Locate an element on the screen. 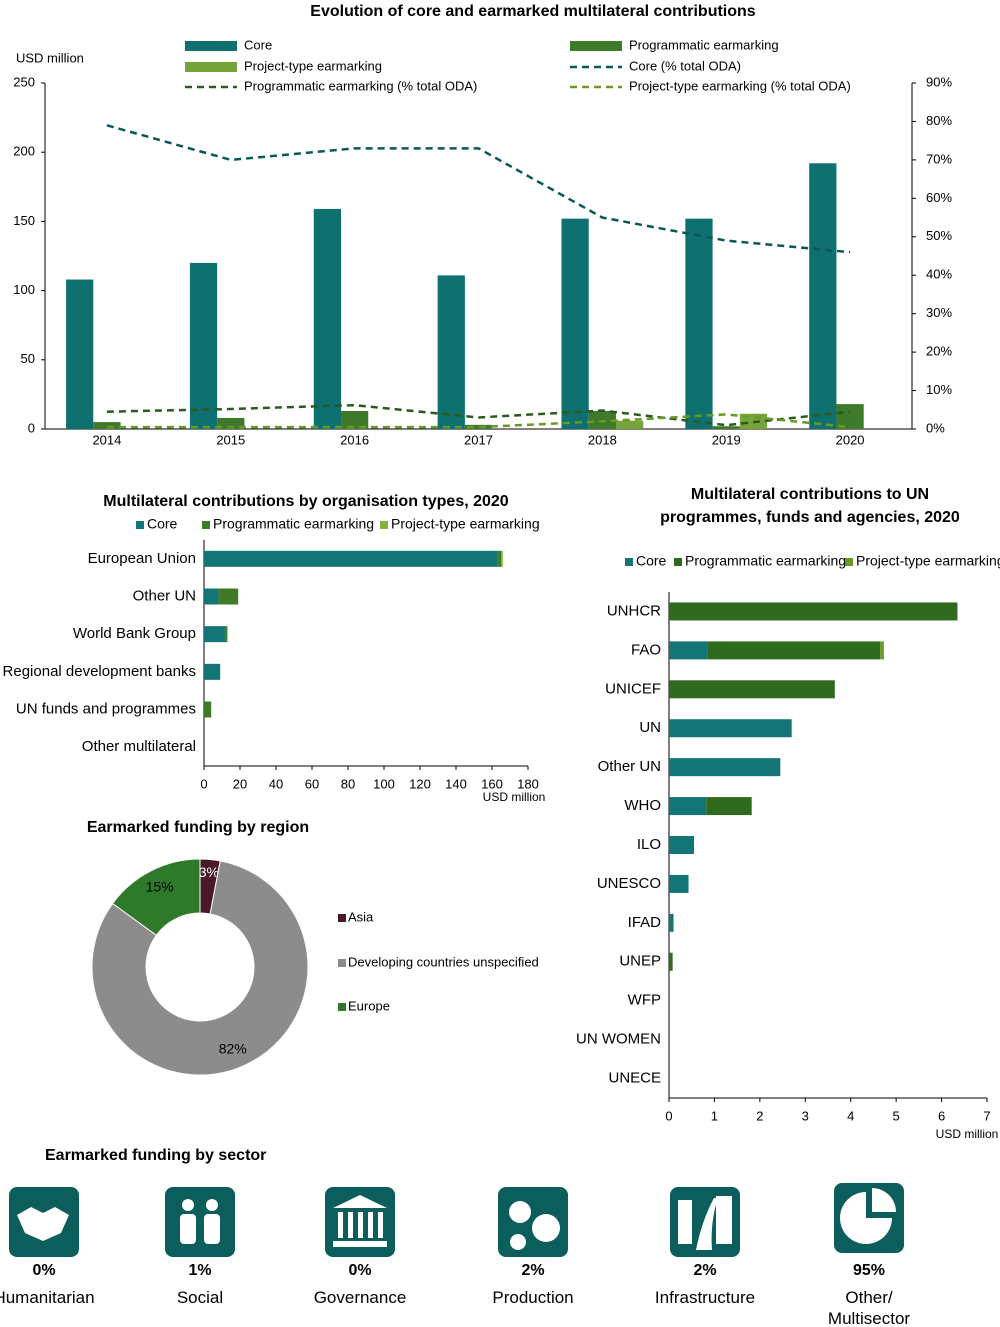 Image resolution: width=1000 pixels, height=1327 pixels. x-tick-label: 60 is located at coordinates (312, 783).